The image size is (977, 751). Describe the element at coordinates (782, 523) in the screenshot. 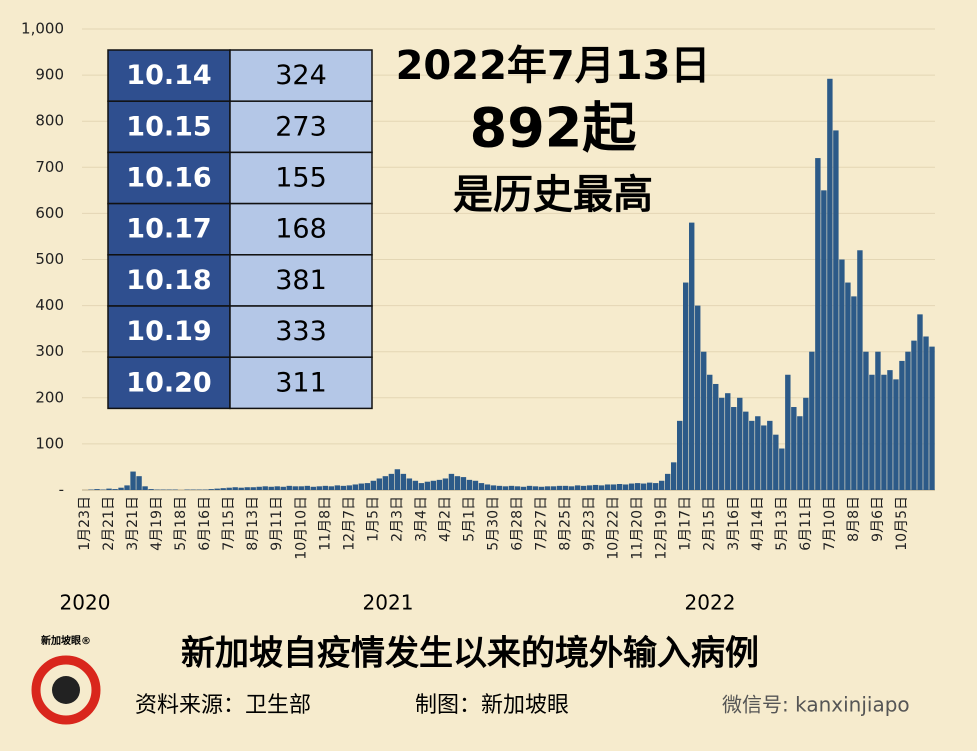

I see `x-tick-label: 5月13日` at that location.